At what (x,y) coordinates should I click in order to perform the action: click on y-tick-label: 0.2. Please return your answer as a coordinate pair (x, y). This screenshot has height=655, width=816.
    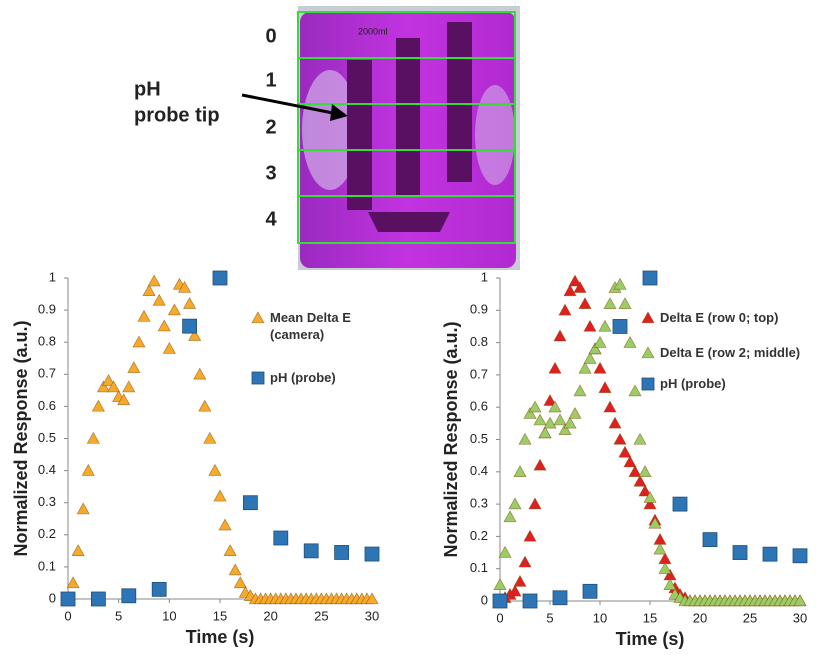
    Looking at the image, I should click on (479, 535).